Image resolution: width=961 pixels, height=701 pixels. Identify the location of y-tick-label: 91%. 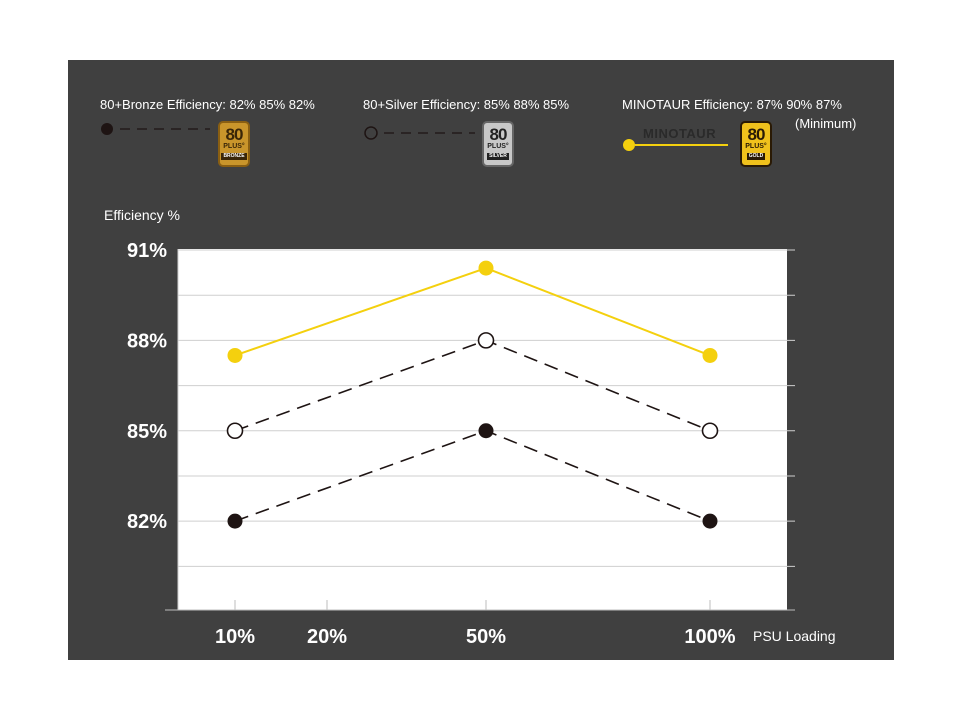
(147, 251).